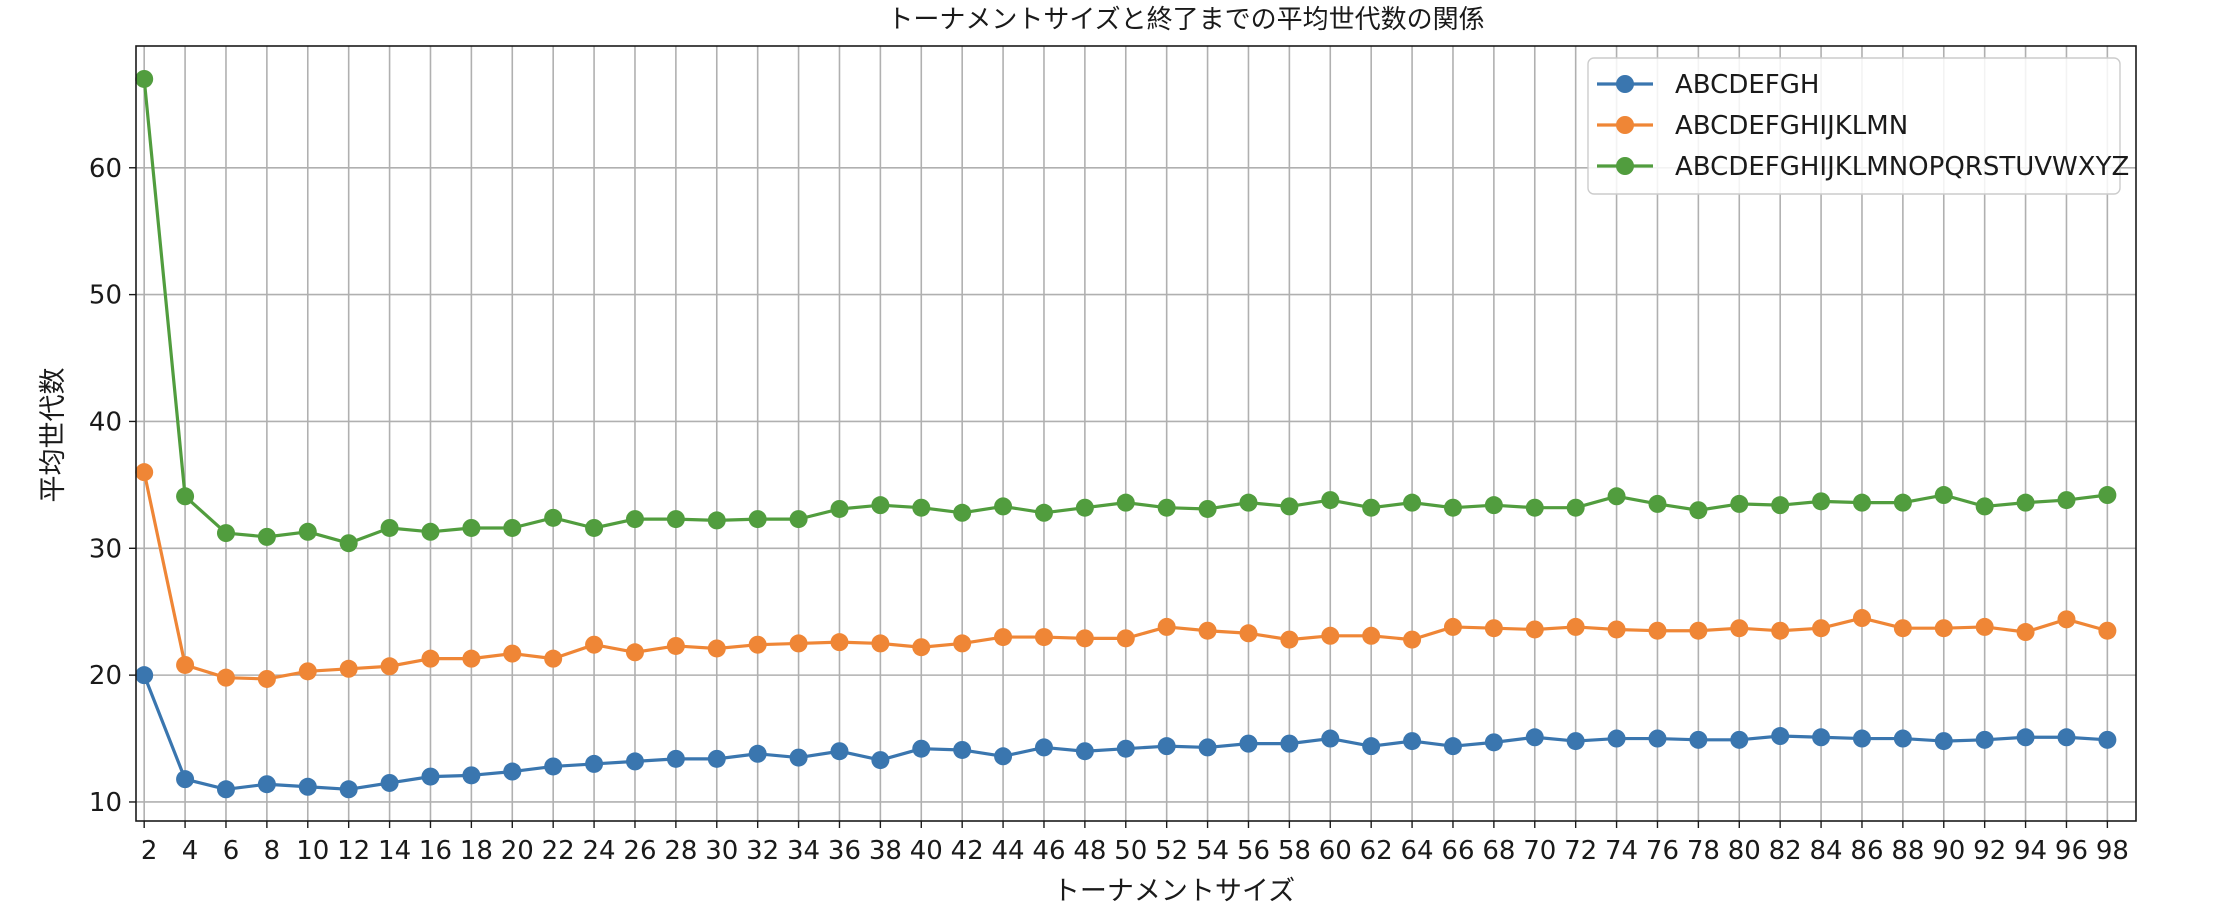 The image size is (2236, 924). What do you see at coordinates (1703, 851) in the screenshot?
I see `x-tick-label: 78` at bounding box center [1703, 851].